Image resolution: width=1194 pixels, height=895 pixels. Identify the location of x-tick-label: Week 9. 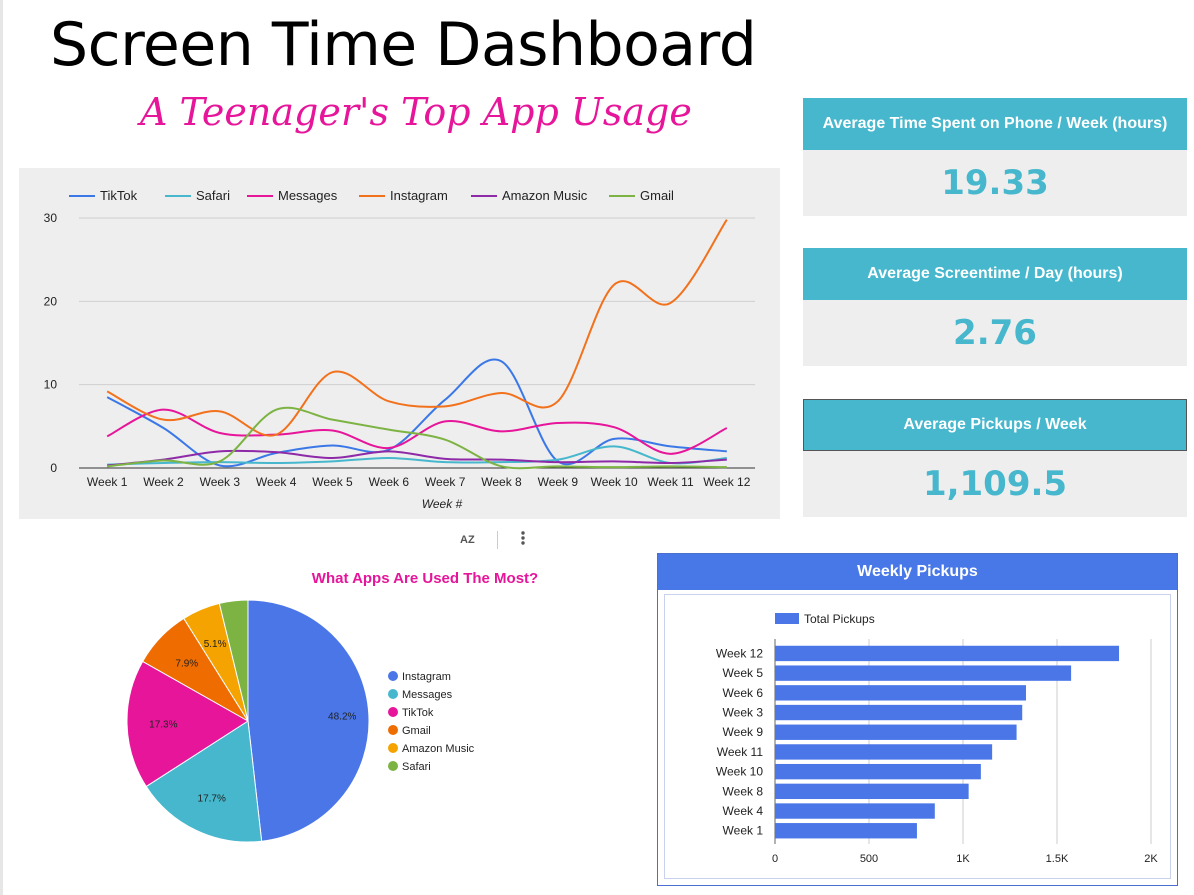
(558, 482).